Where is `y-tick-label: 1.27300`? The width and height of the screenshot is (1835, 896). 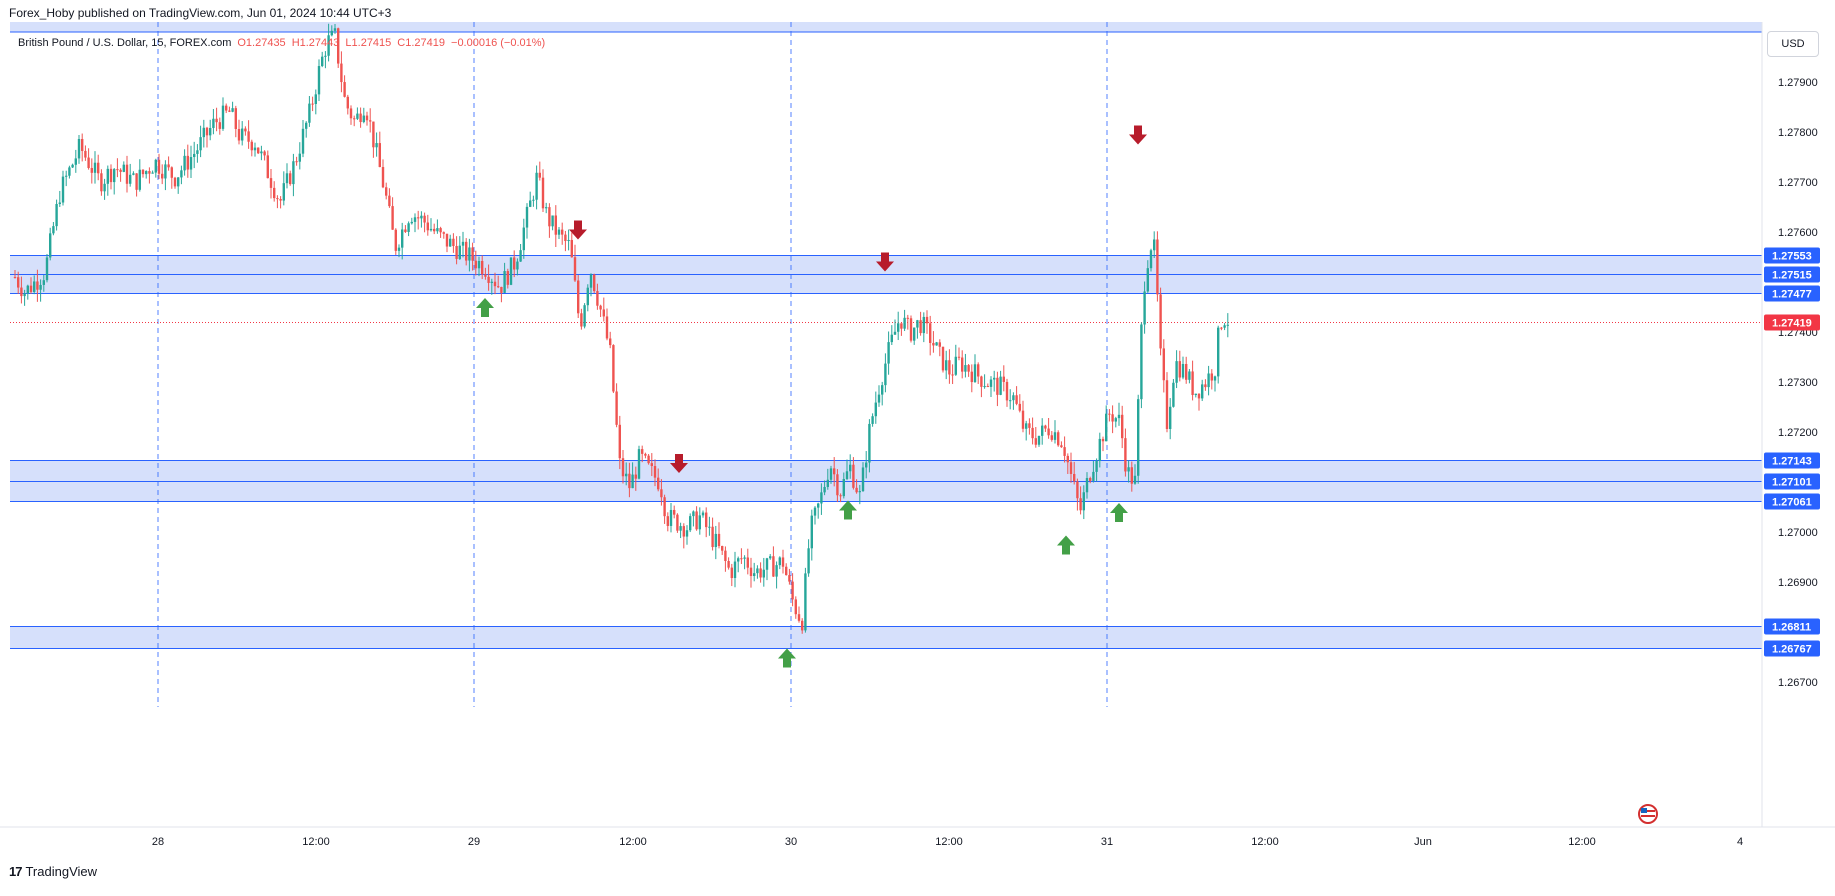
y-tick-label: 1.27300 is located at coordinates (1798, 383).